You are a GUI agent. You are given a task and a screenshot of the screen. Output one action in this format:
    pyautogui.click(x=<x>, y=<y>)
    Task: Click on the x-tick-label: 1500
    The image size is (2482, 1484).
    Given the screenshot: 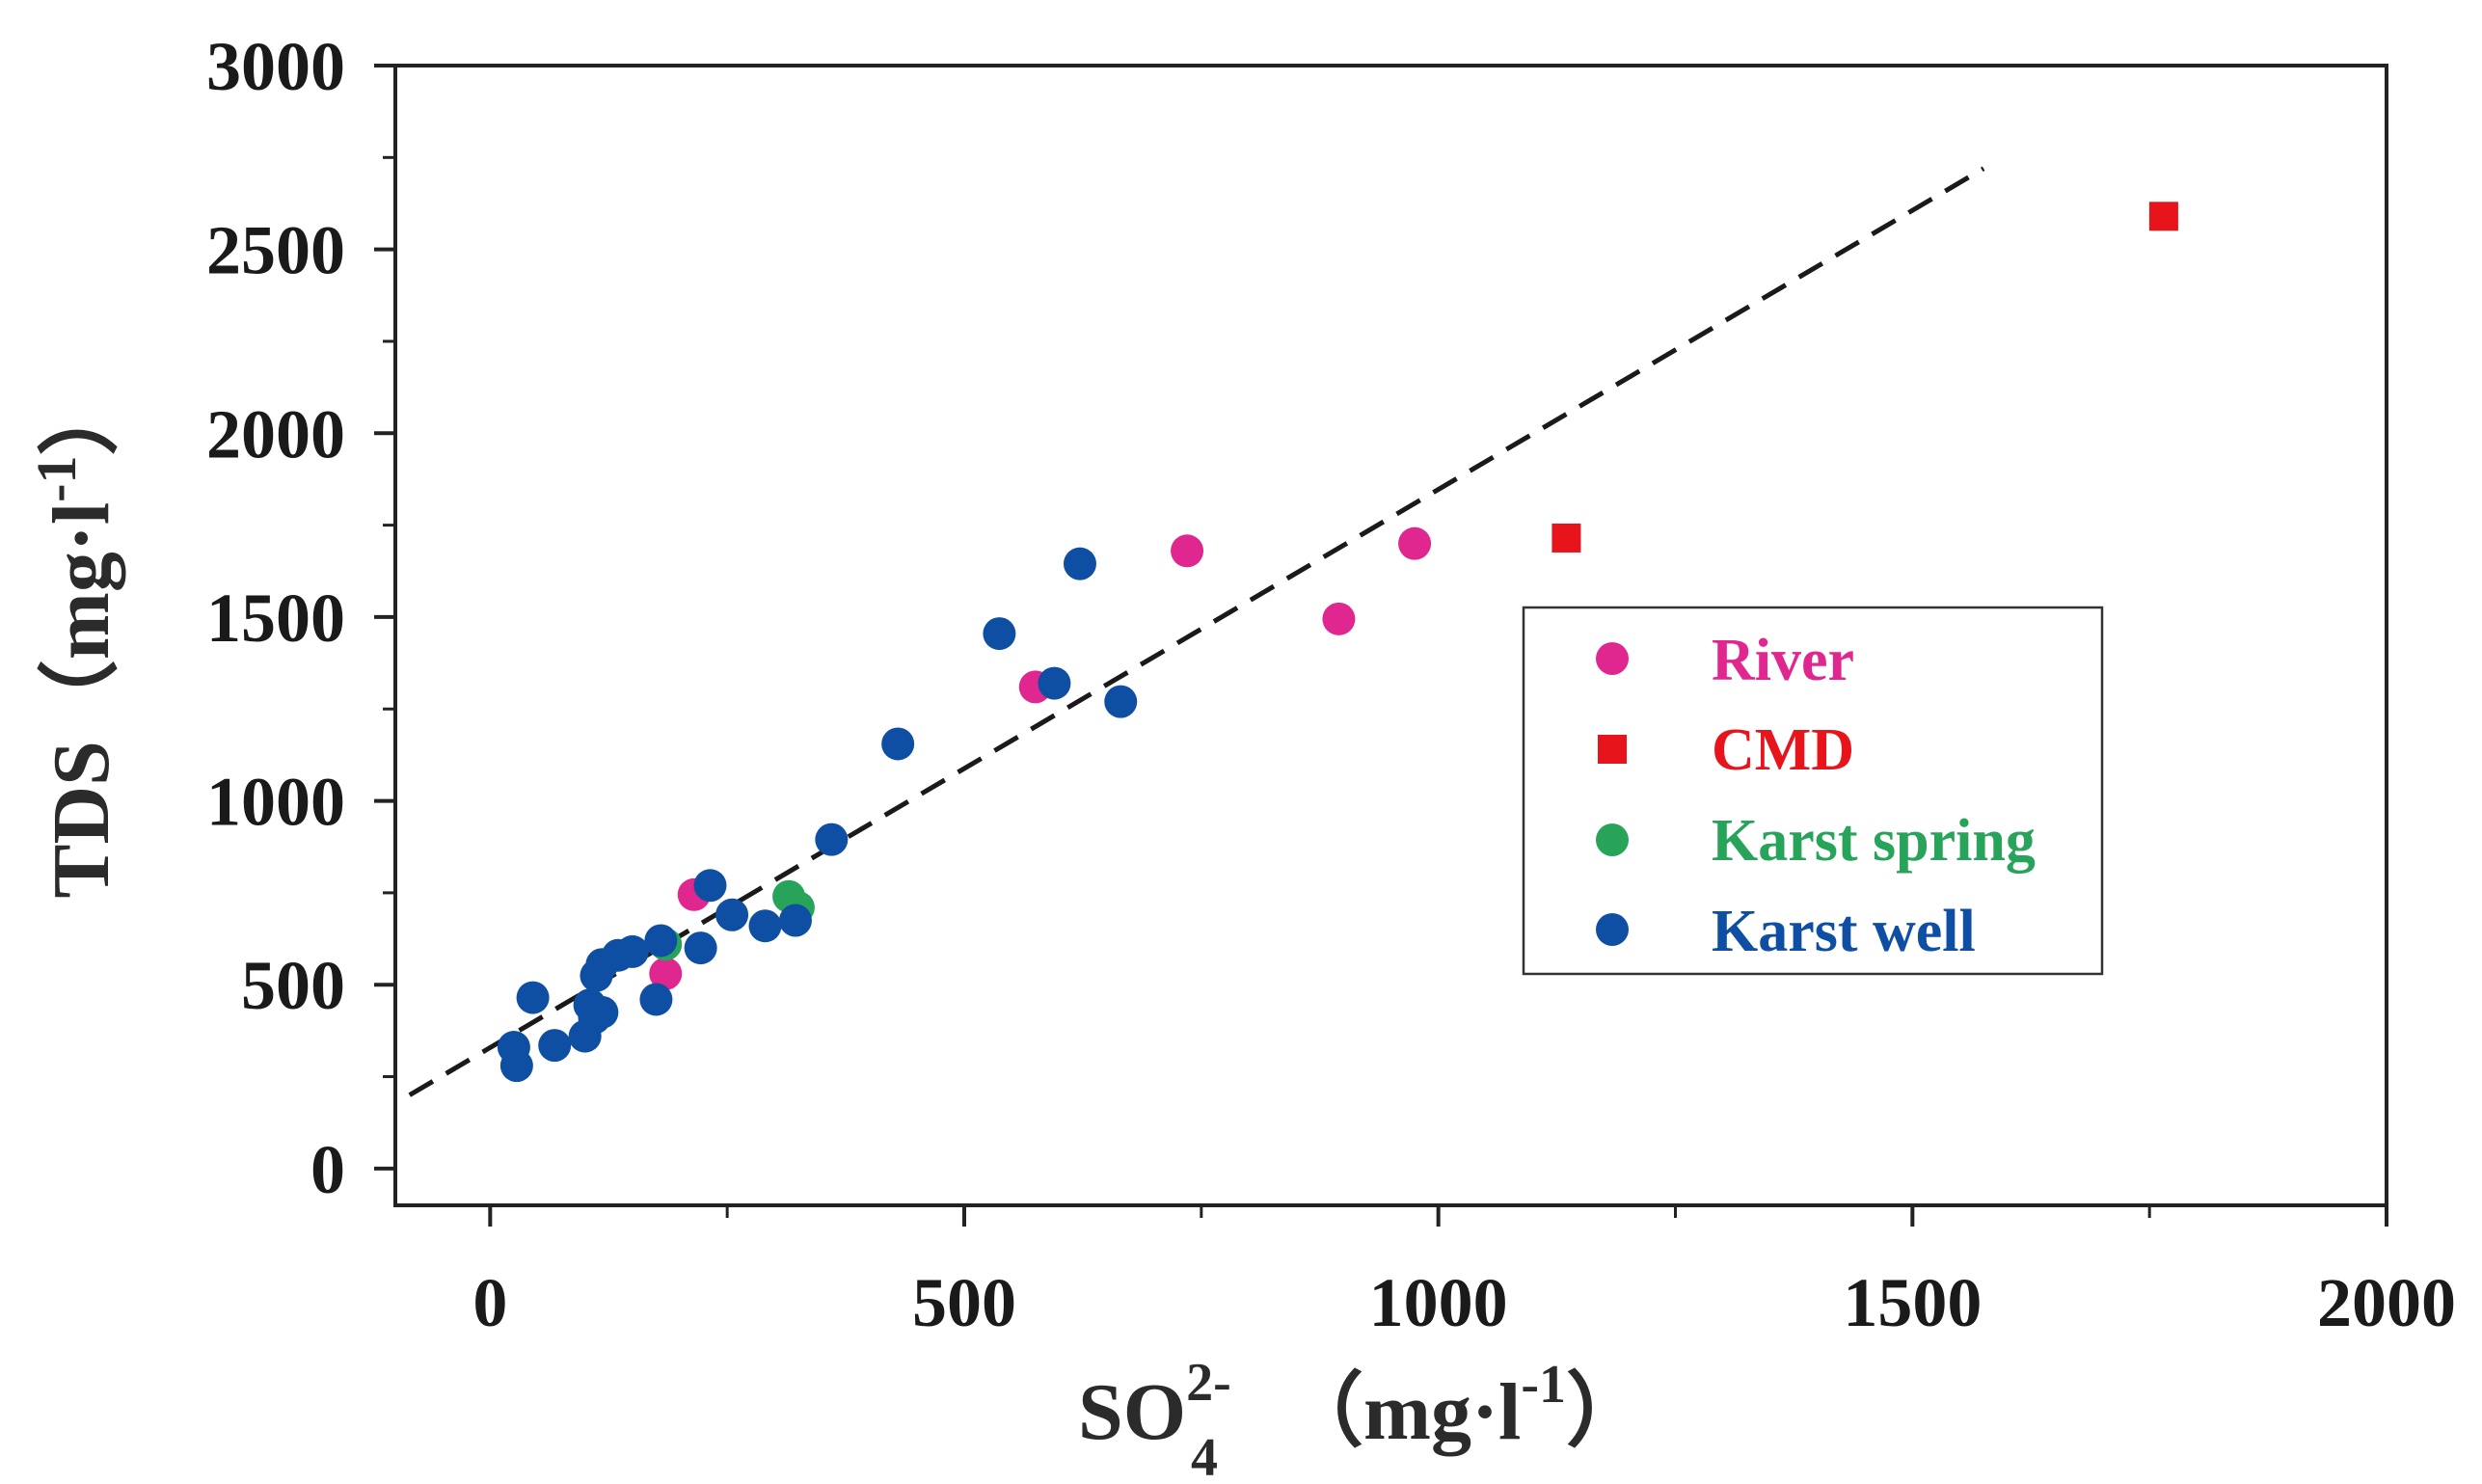 What is the action you would take?
    pyautogui.click(x=1912, y=1302)
    